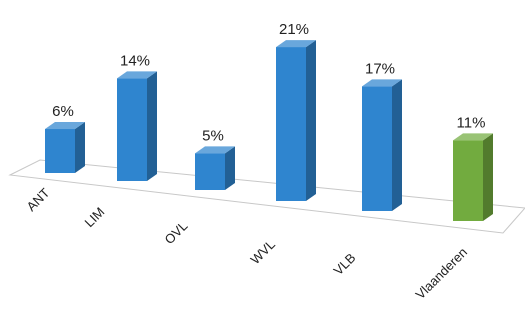  I want to click on data-label: 5%, so click(213, 135).